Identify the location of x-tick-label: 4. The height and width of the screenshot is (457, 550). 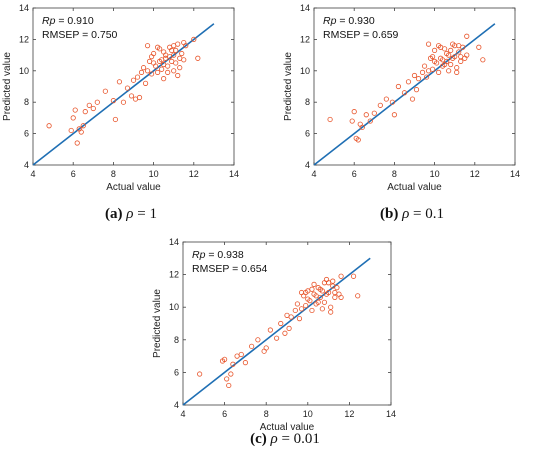
(313, 174).